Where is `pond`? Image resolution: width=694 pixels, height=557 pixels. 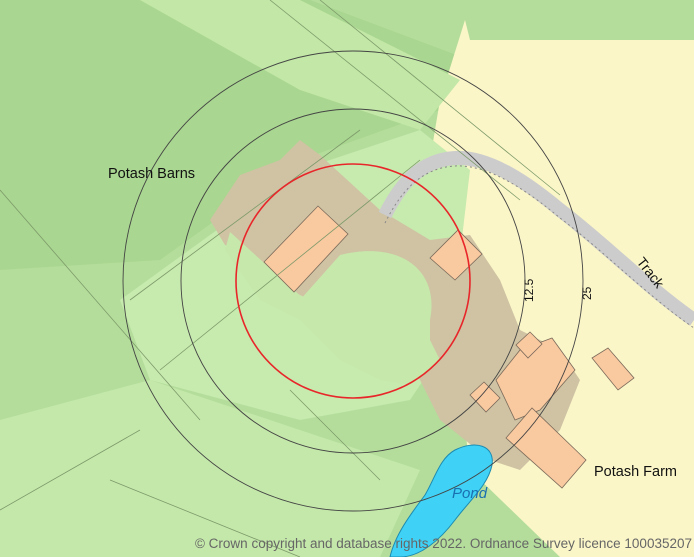 pond is located at coordinates (441, 500).